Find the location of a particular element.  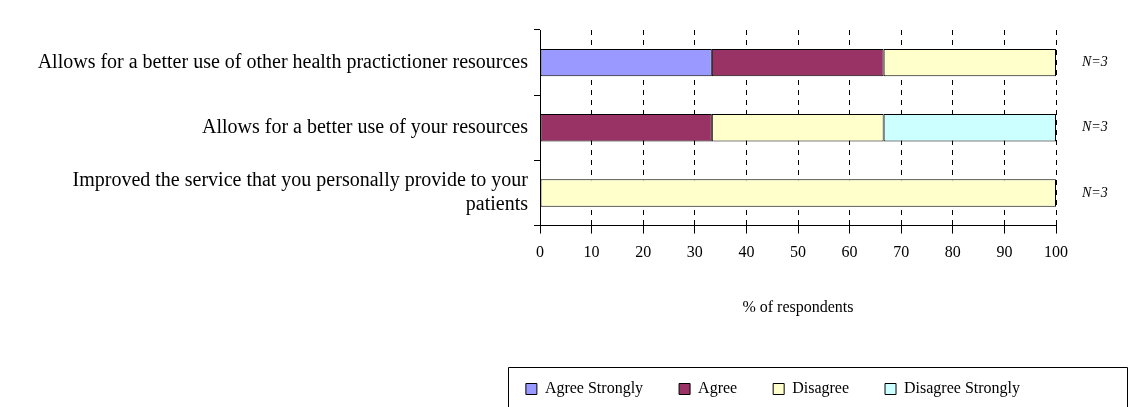

x-axis-title: % of respondents is located at coordinates (798, 306).